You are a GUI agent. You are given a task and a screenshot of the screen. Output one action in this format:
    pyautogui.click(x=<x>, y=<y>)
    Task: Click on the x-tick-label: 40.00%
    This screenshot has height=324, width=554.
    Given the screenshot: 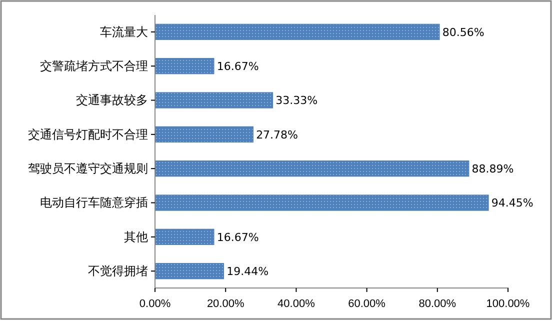 What is the action you would take?
    pyautogui.click(x=297, y=304)
    